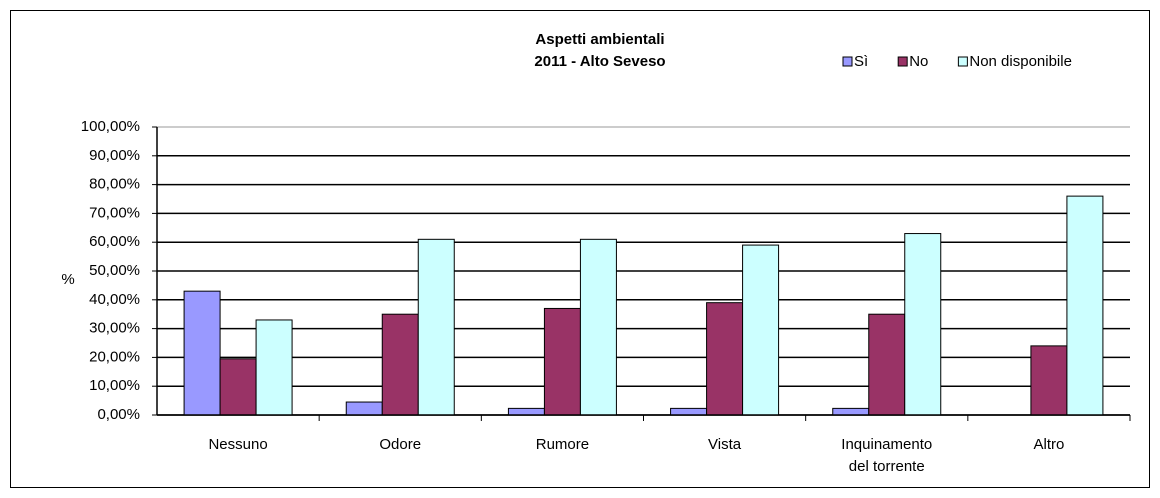  What do you see at coordinates (237, 444) in the screenshot?
I see `x-tick-label: Nessuno` at bounding box center [237, 444].